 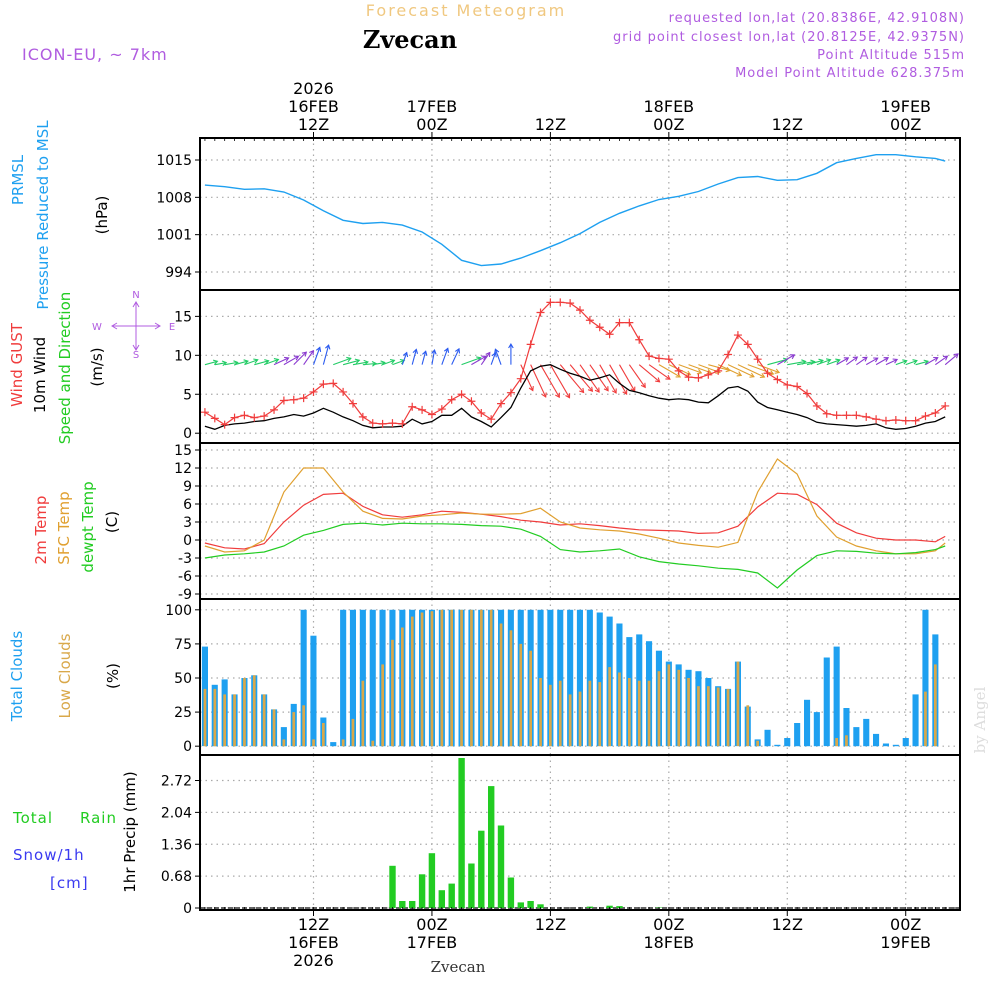 I want to click on product-title: Forecast Meteogram, so click(x=466, y=10).